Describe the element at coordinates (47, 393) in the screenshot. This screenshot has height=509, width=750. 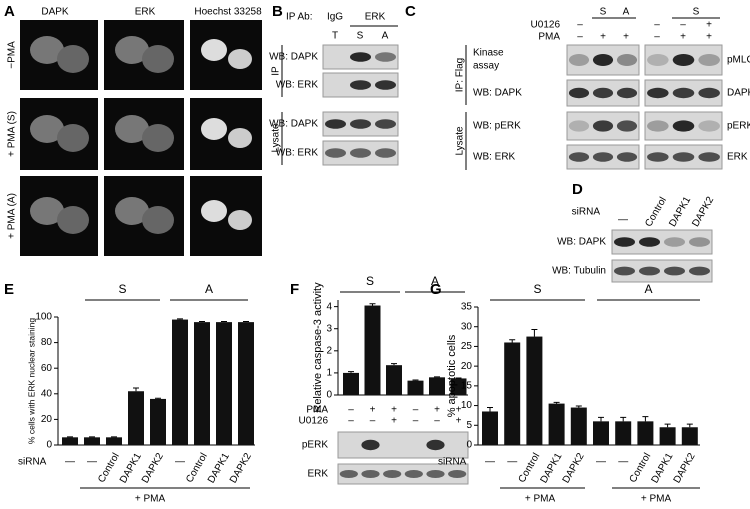
I see `y-tick-label: 40` at that location.